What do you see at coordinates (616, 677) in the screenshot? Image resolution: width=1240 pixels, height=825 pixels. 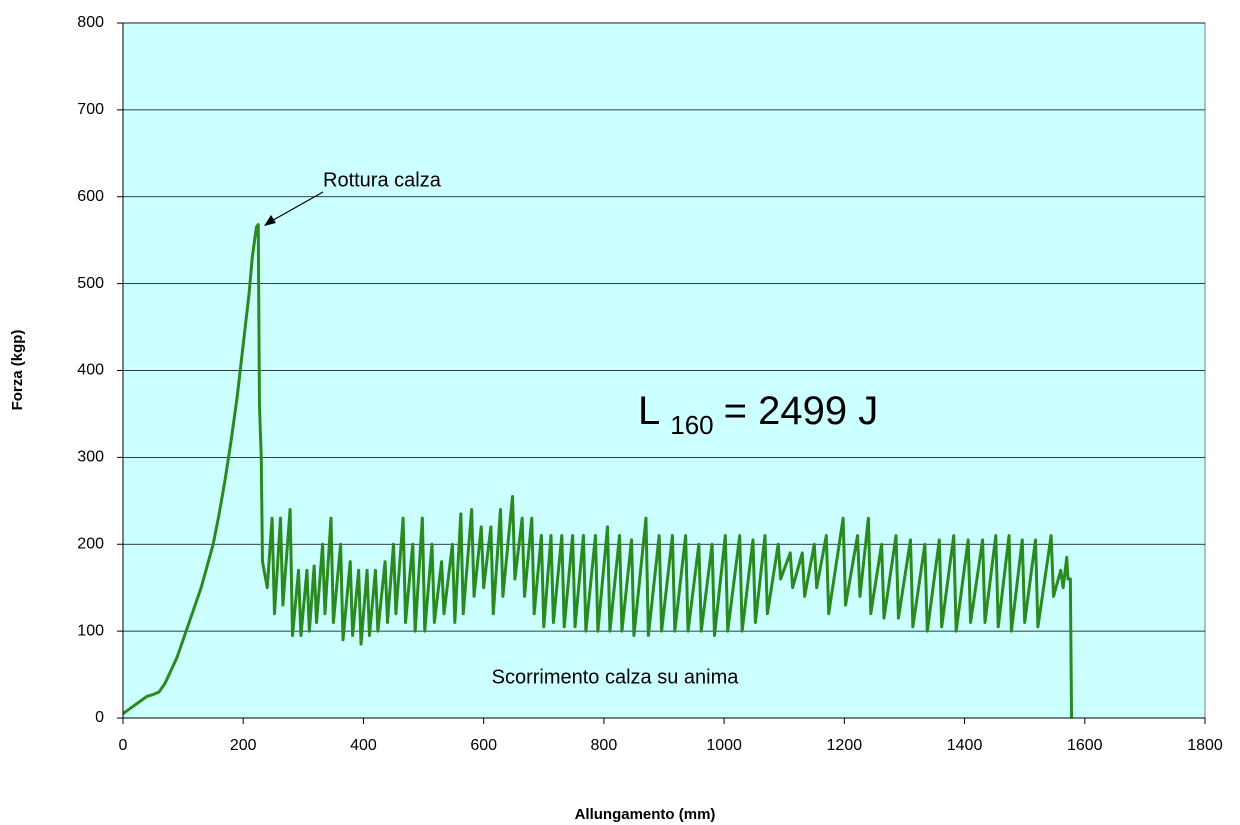 I see `annotation: Scorrimento calza su anima` at bounding box center [616, 677].